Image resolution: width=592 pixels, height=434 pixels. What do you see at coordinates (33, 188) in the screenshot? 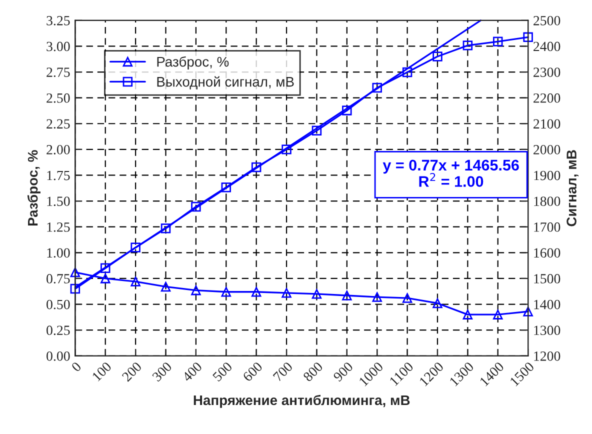
I see `y-axis-title: Разброс, %` at bounding box center [33, 188].